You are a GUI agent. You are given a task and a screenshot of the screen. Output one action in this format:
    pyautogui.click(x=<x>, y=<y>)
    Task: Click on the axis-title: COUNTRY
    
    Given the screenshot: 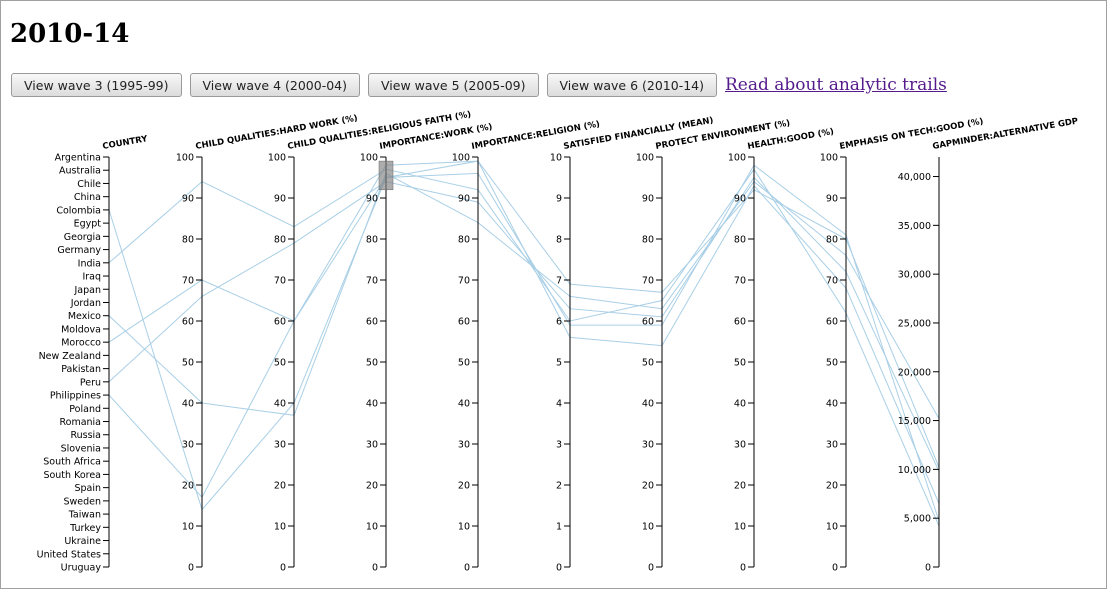 What is the action you would take?
    pyautogui.click(x=125, y=143)
    